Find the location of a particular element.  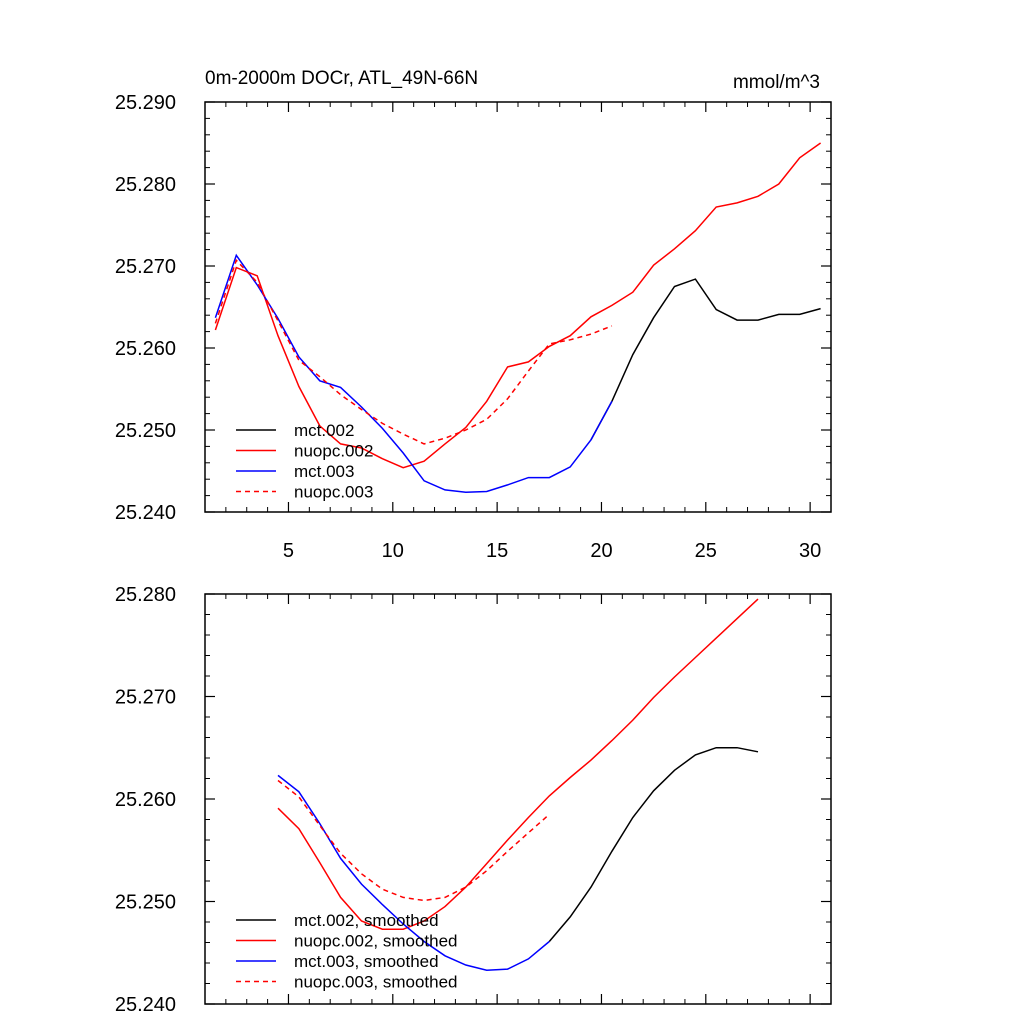

bottom-legend-label-4: nuopc.003, smoothed is located at coordinates (376, 982).